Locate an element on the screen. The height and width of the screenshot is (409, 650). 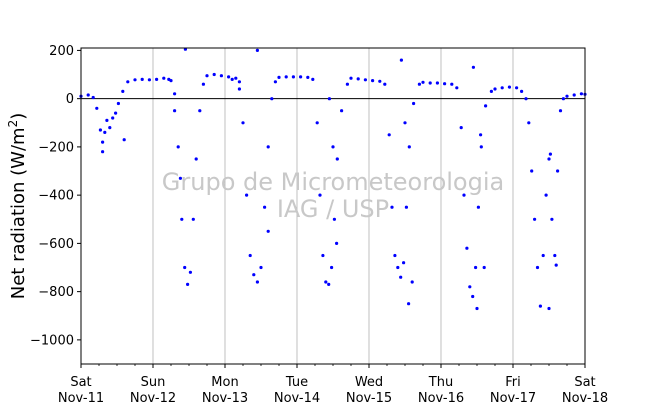
x-tick-label-date: Nov-17 is located at coordinates (513, 398).